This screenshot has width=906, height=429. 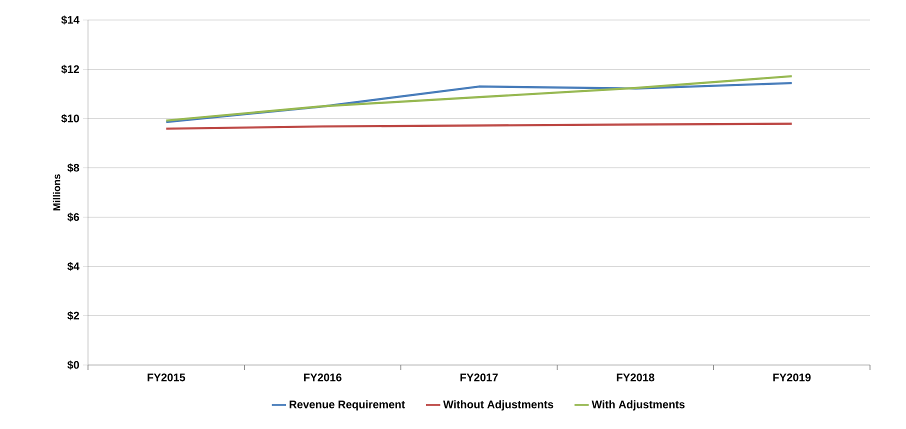 What do you see at coordinates (70, 20) in the screenshot?
I see `y-tick-label: $14` at bounding box center [70, 20].